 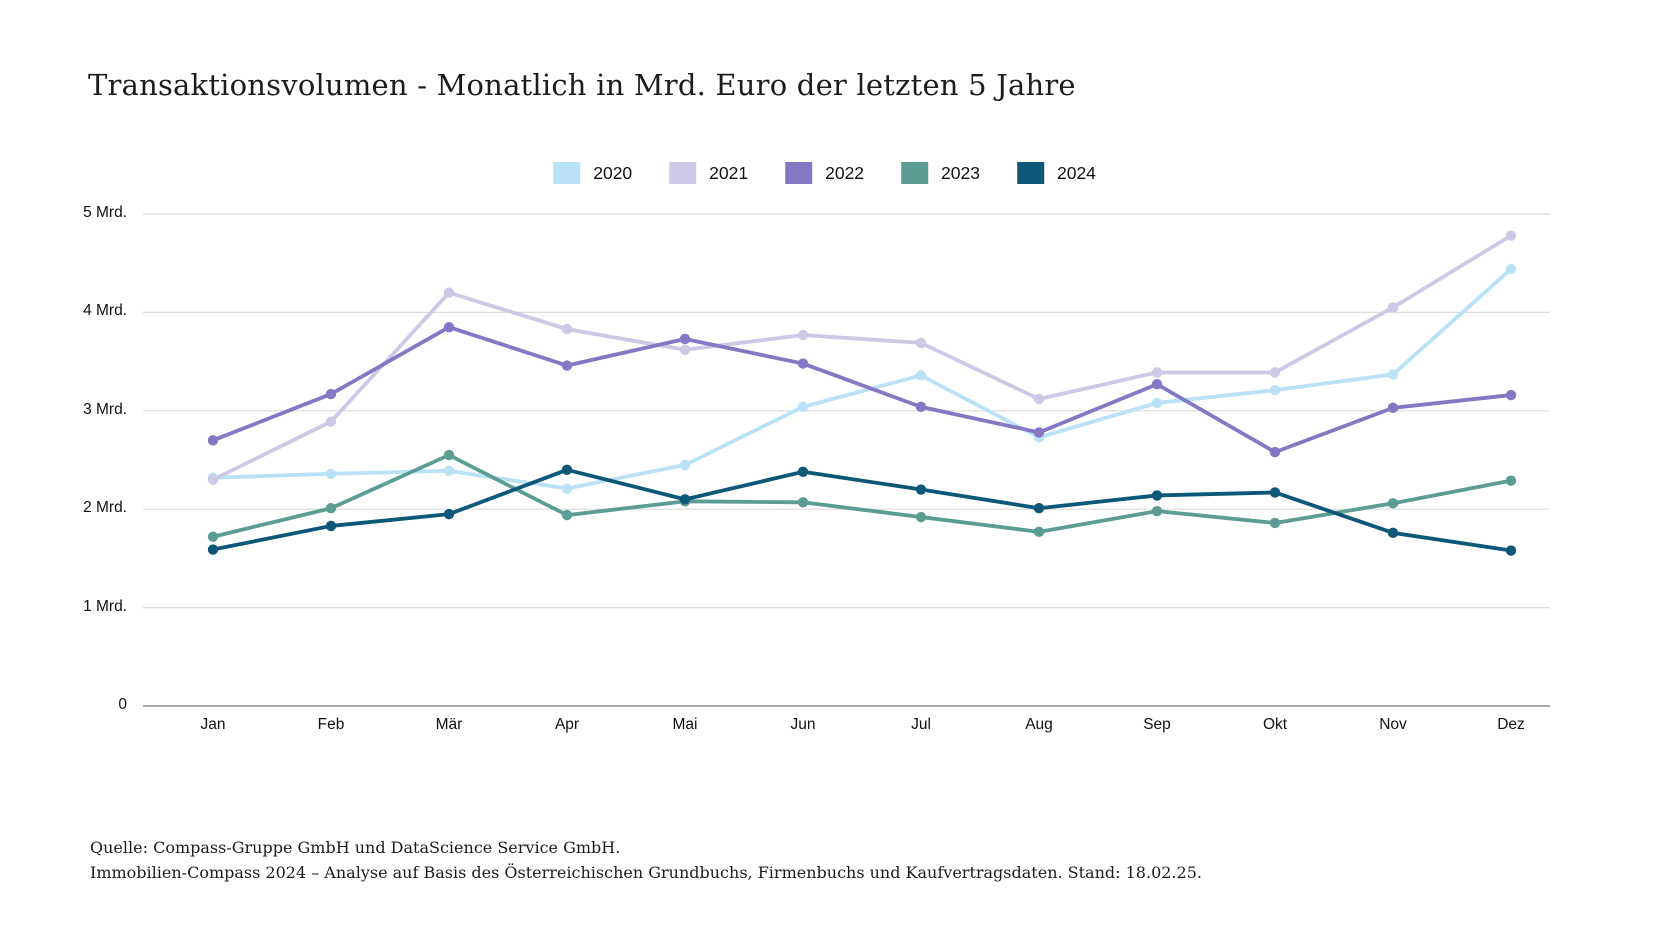 What do you see at coordinates (213, 536) in the screenshot?
I see `chart-point-2023-Jan` at bounding box center [213, 536].